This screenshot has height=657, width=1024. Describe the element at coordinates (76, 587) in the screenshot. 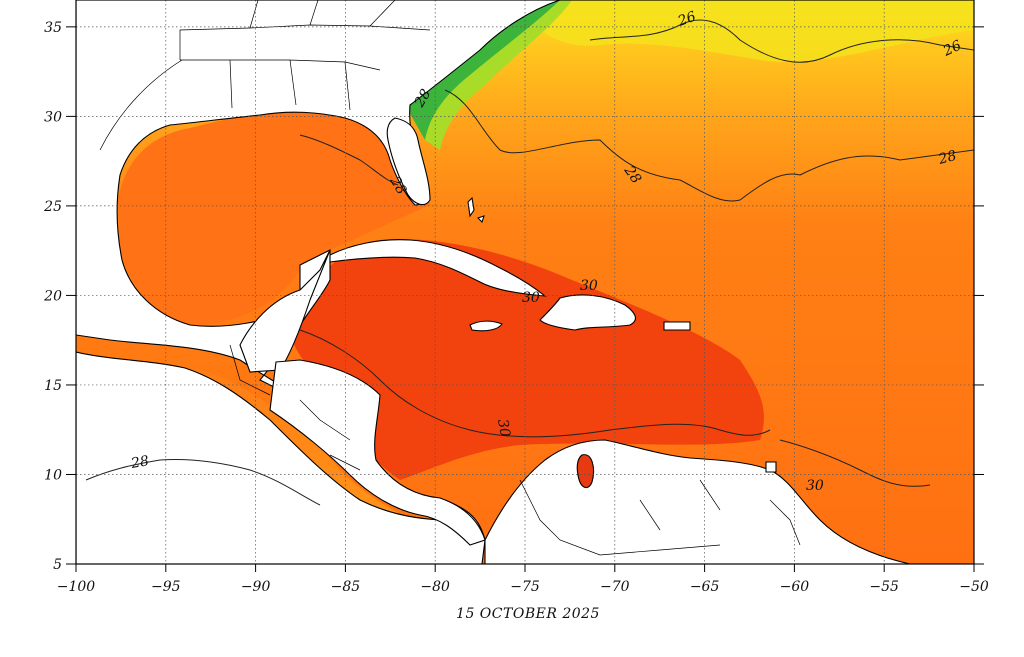

I see `lon-tick-label: −100` at that location.